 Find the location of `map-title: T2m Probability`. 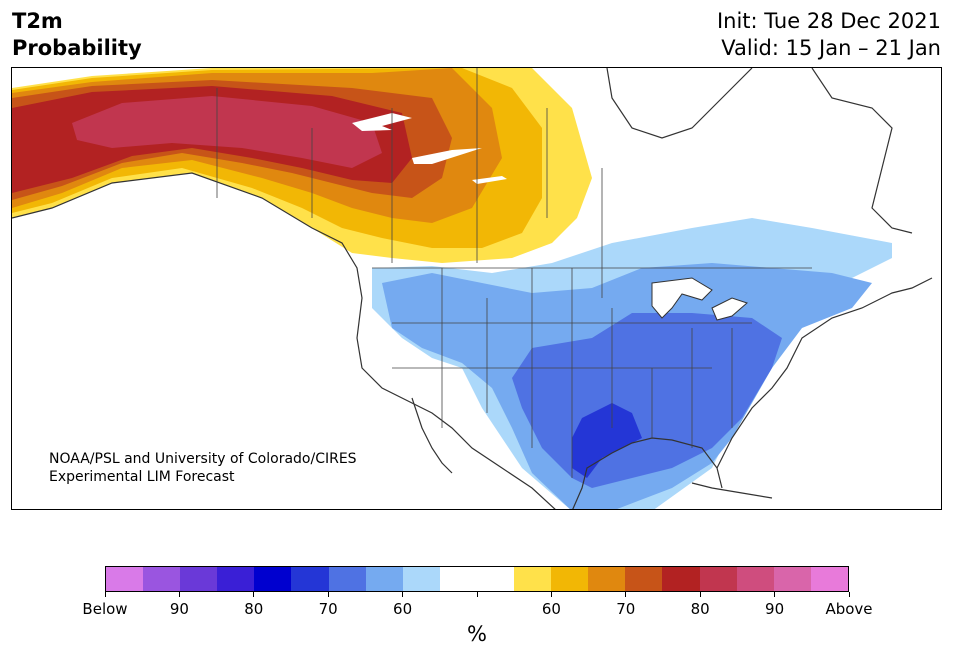

map-title: T2m Probability is located at coordinates (77, 35).